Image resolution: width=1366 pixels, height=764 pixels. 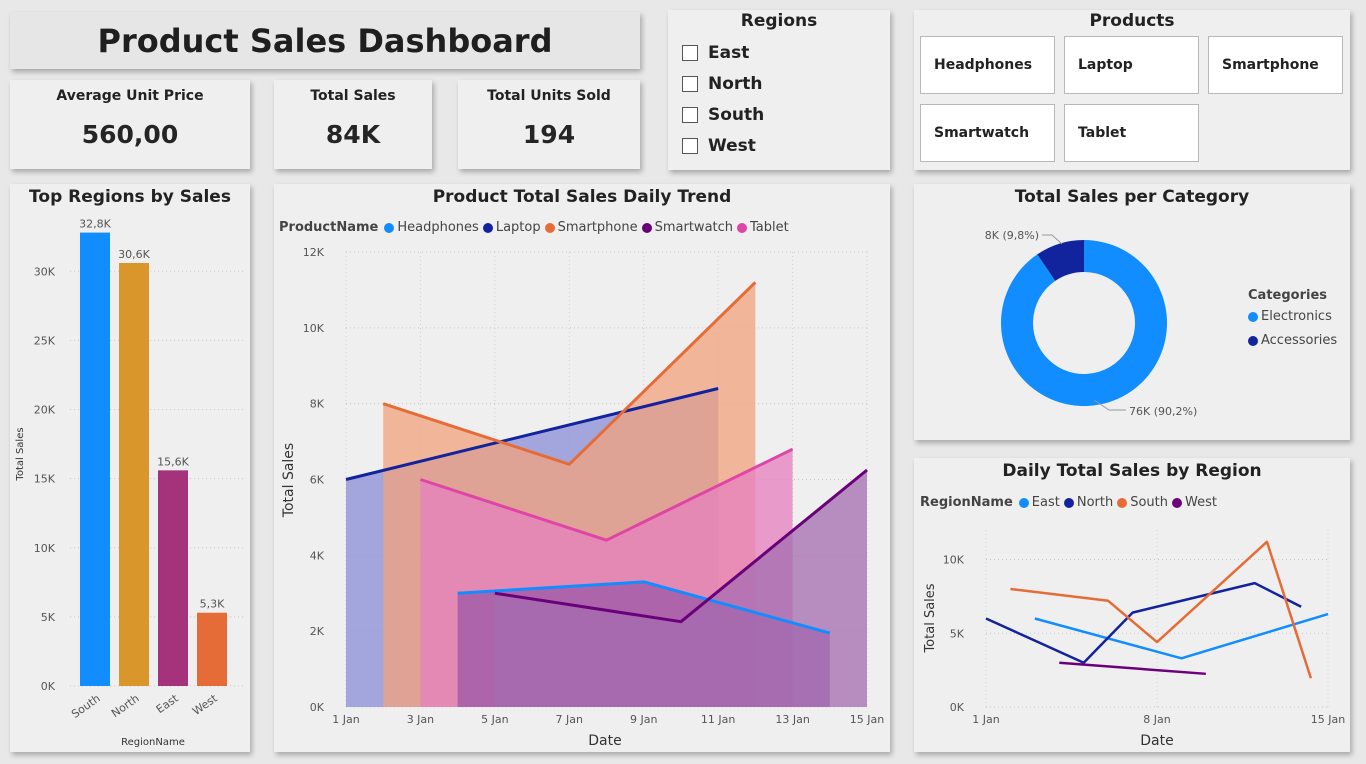 I want to click on legend-title: RegionName, so click(x=966, y=502).